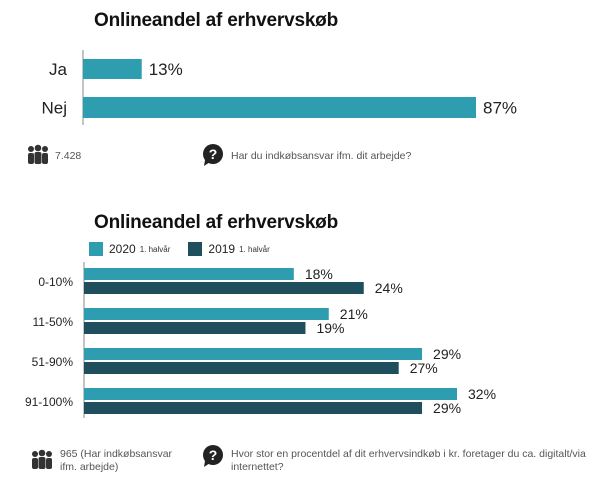 The height and width of the screenshot is (487, 602). What do you see at coordinates (68, 156) in the screenshot?
I see `respondent-count: 7.428` at bounding box center [68, 156].